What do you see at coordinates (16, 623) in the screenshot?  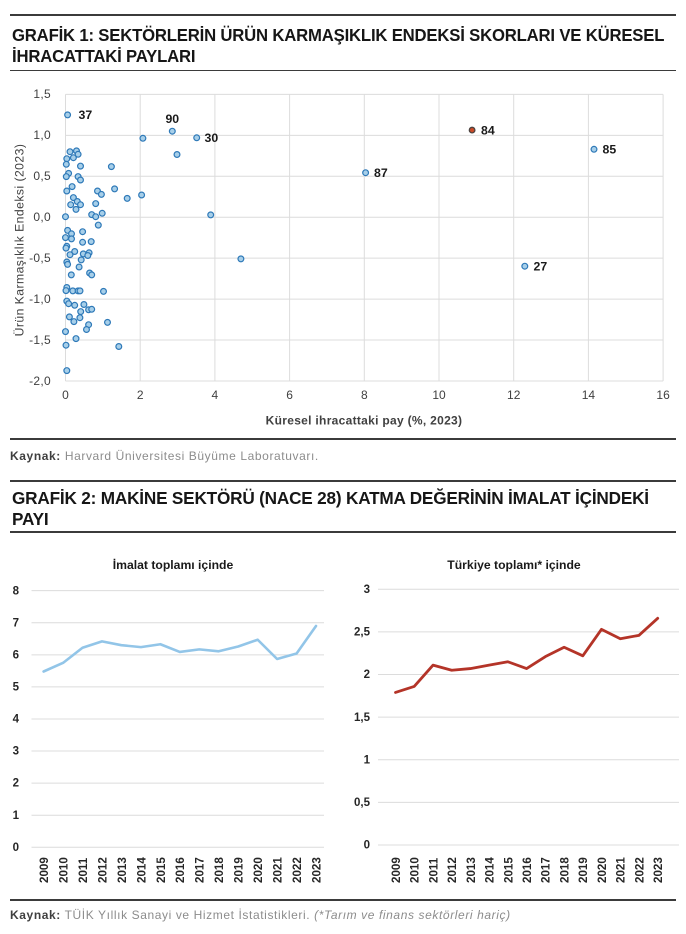 I see `svg-text: 7` at bounding box center [16, 623].